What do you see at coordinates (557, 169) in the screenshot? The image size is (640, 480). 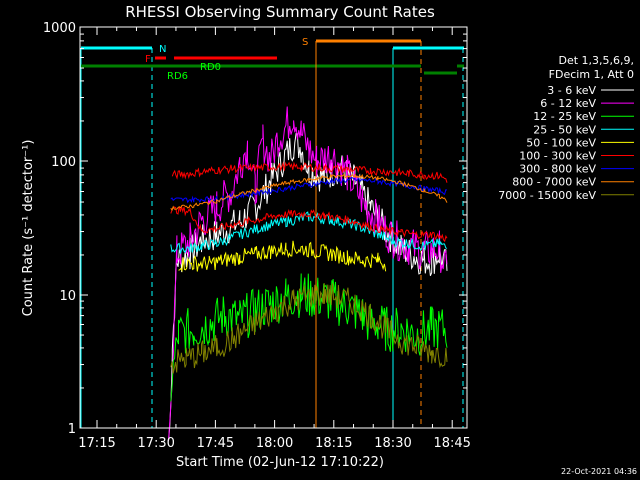 I see `legend-entry-label: 300 - 800 keV` at bounding box center [557, 169].